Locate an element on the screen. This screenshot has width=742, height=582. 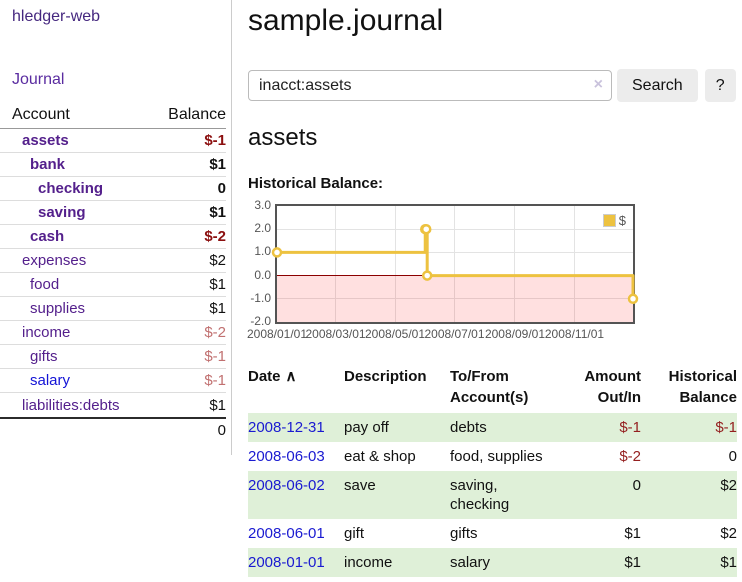
account-row: food $1 is located at coordinates (113, 285).